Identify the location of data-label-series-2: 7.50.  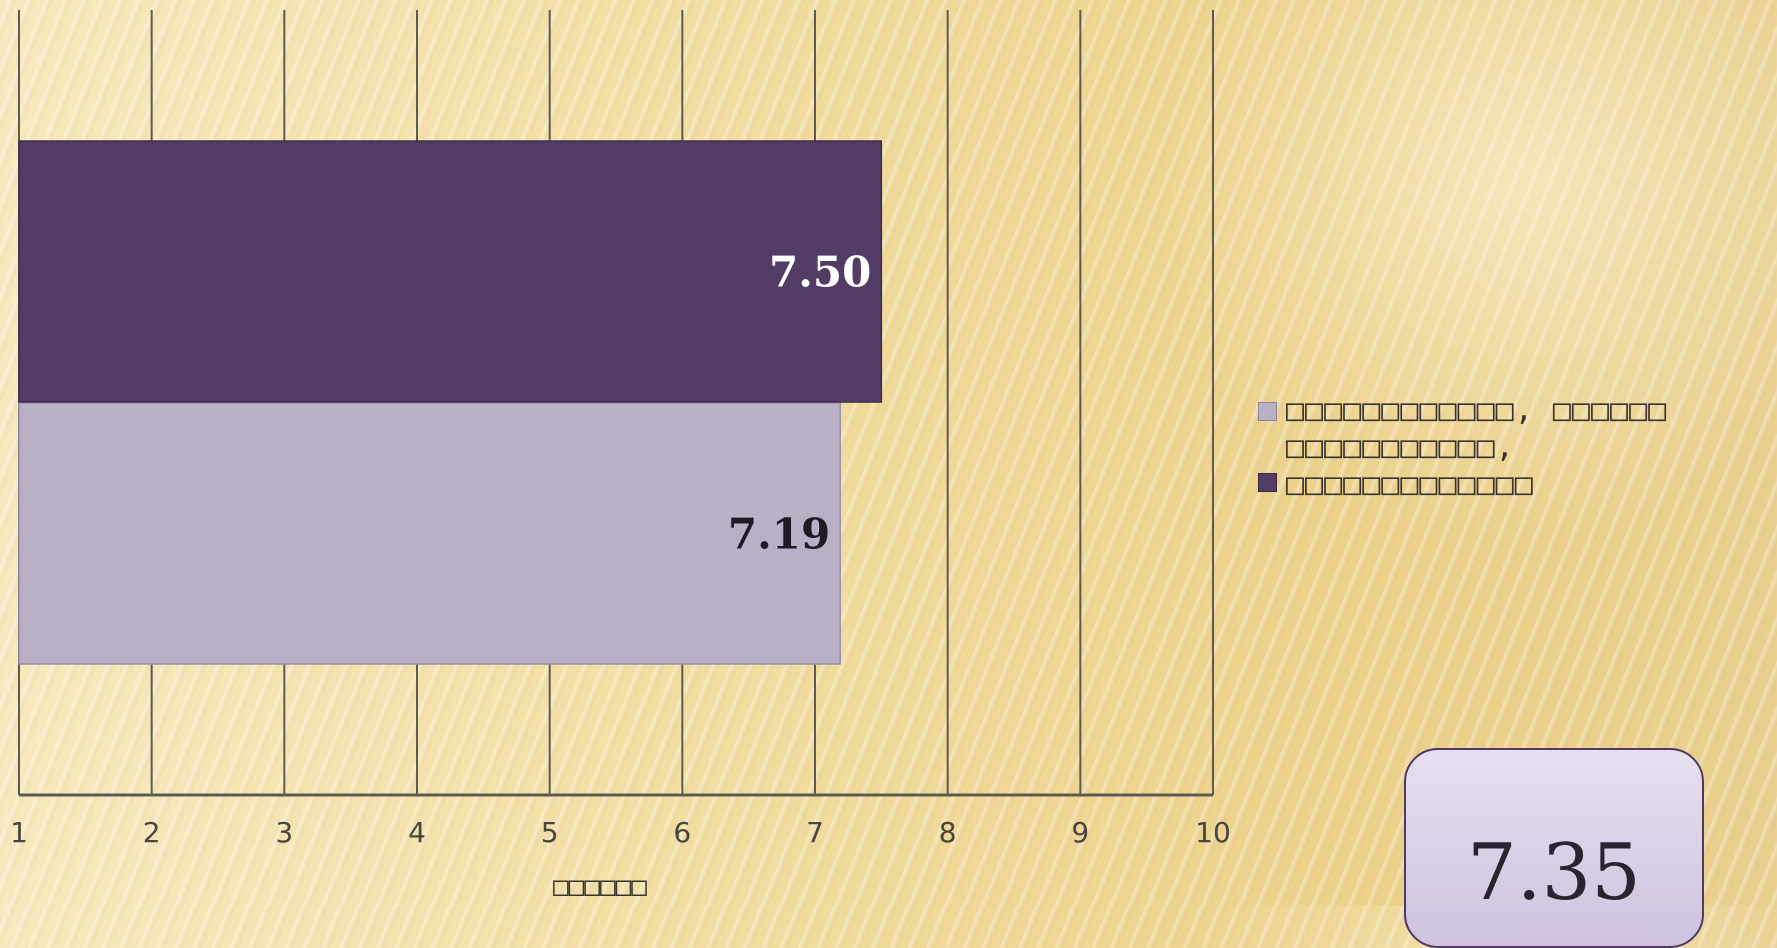
(820, 272).